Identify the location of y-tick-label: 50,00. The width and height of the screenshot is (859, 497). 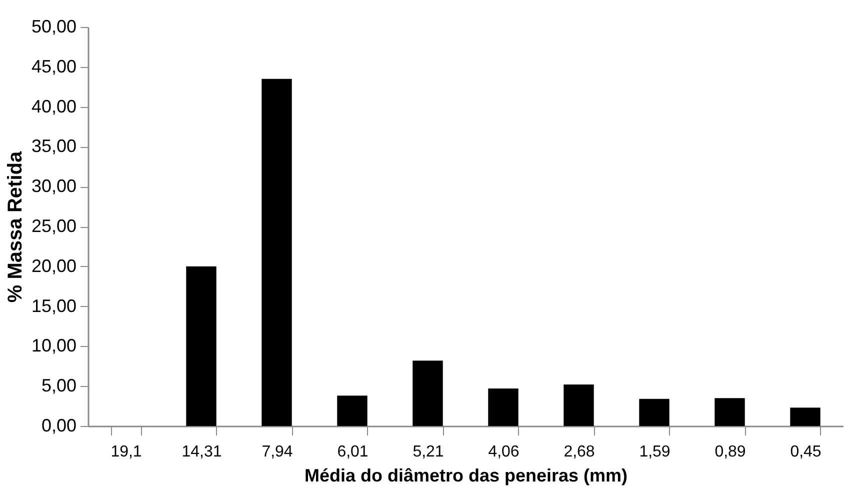
(53, 26).